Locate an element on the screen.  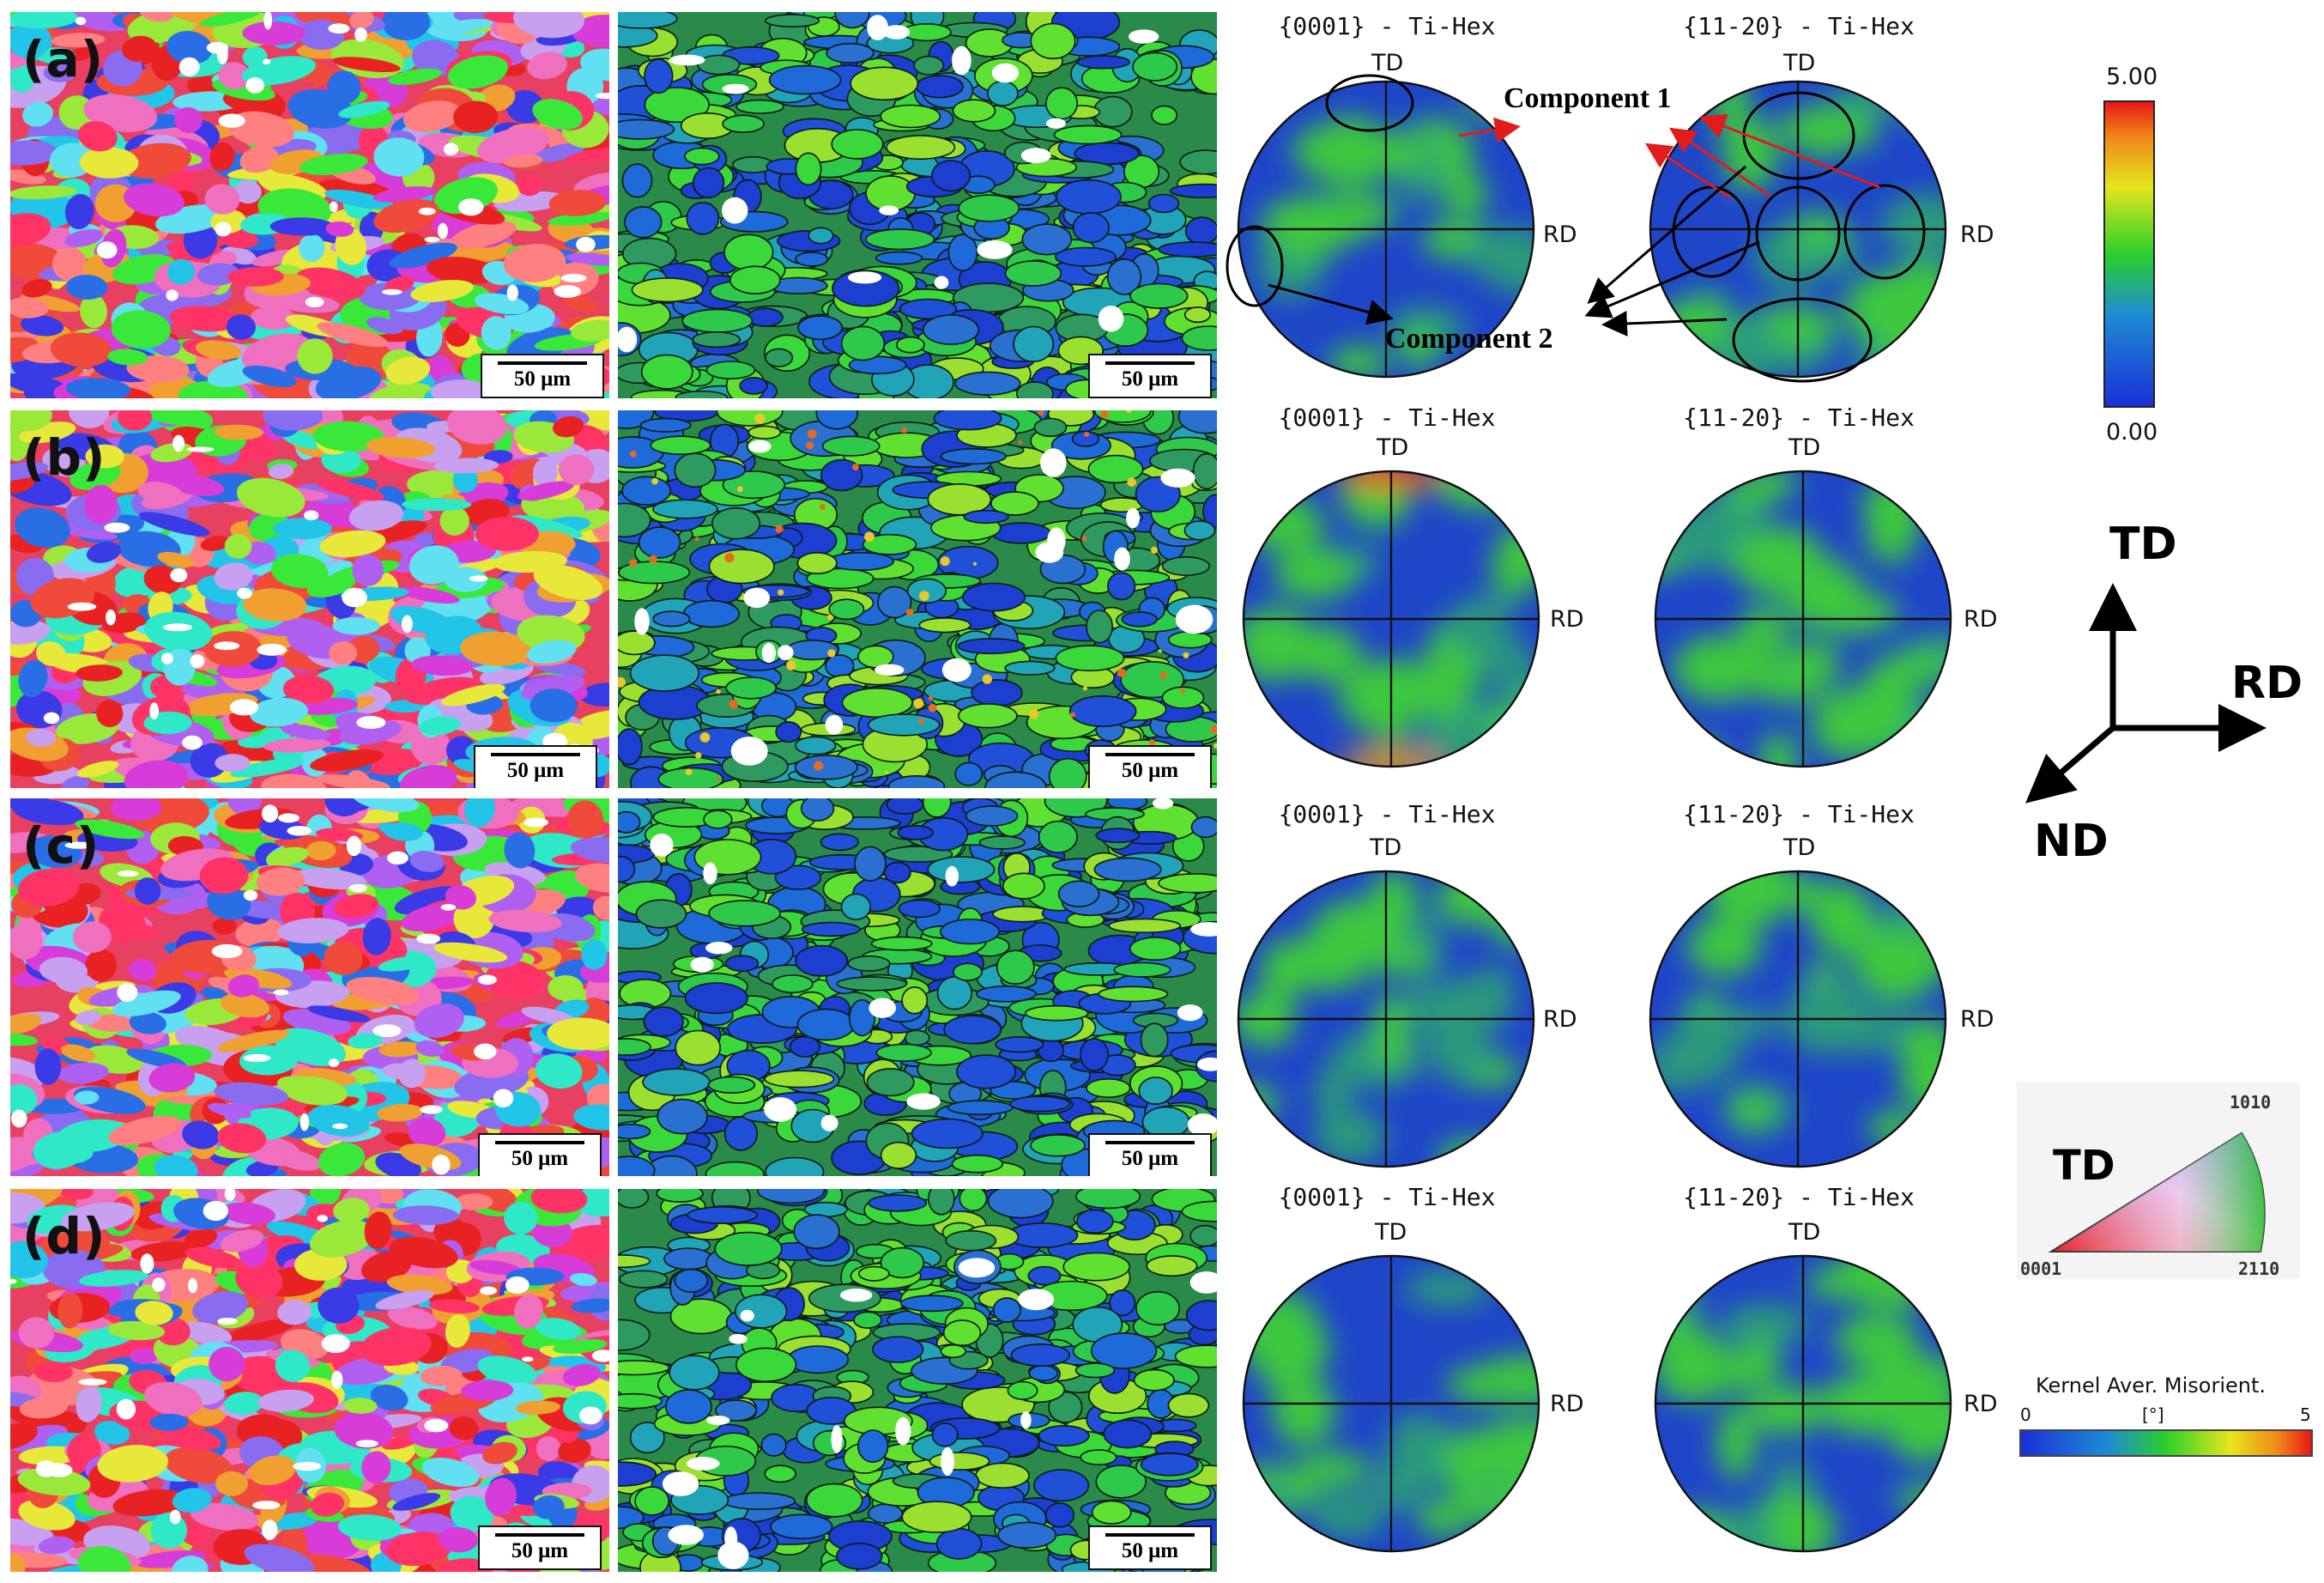
panel-label-b: (b) is located at coordinates (64, 457).